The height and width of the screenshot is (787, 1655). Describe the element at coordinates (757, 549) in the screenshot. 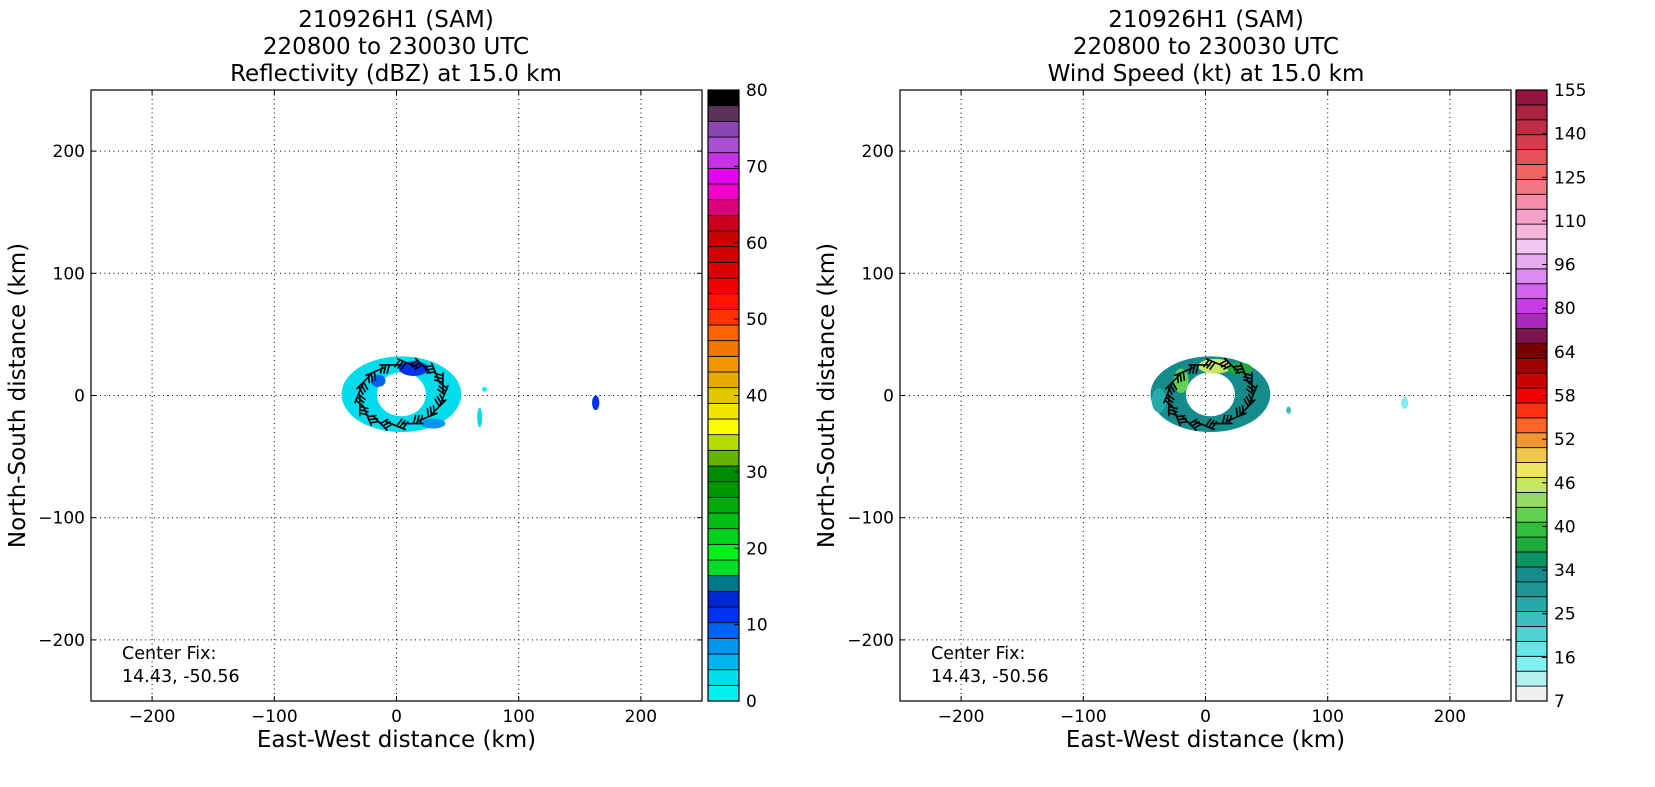

I see `colorbar-tick-label: 20` at that location.